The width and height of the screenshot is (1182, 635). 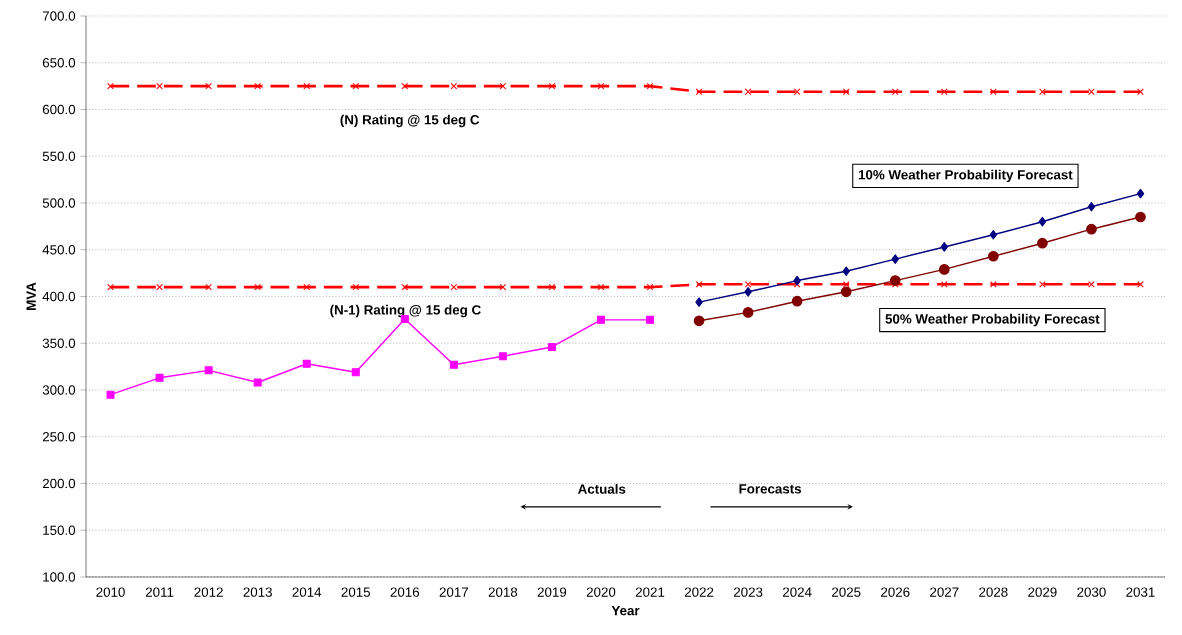 I want to click on y-tick-label: 500.0, so click(x=59, y=203).